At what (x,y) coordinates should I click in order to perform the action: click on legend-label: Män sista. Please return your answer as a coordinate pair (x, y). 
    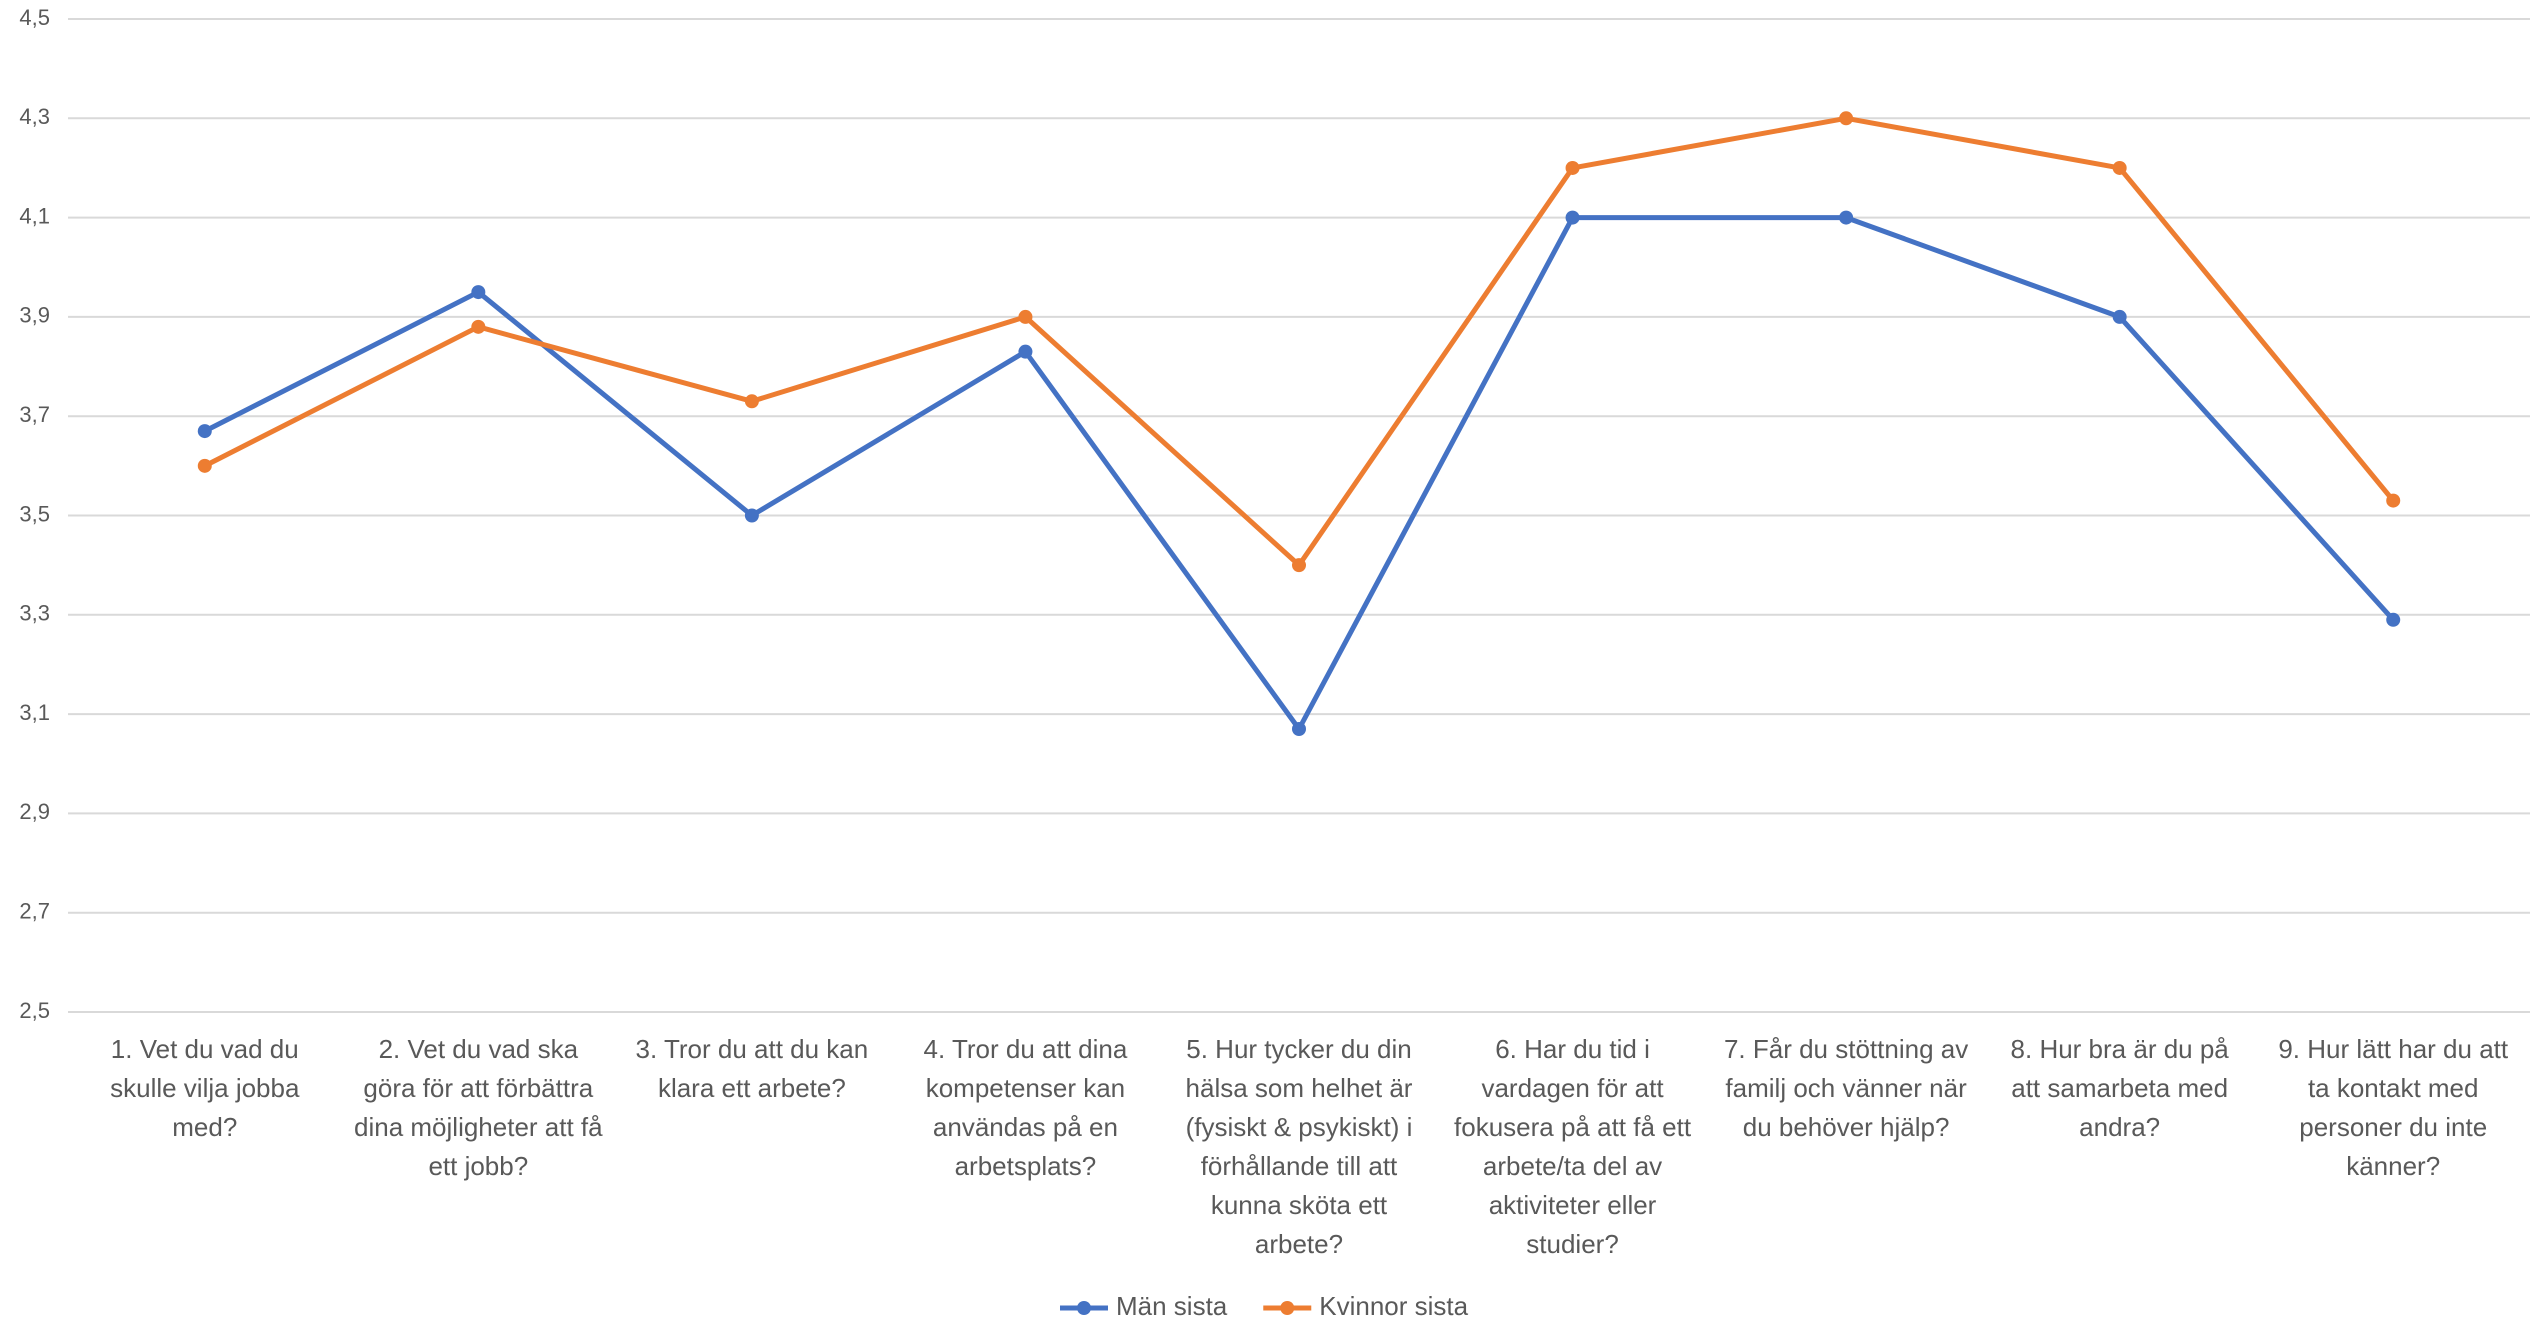
    Looking at the image, I should click on (1172, 1306).